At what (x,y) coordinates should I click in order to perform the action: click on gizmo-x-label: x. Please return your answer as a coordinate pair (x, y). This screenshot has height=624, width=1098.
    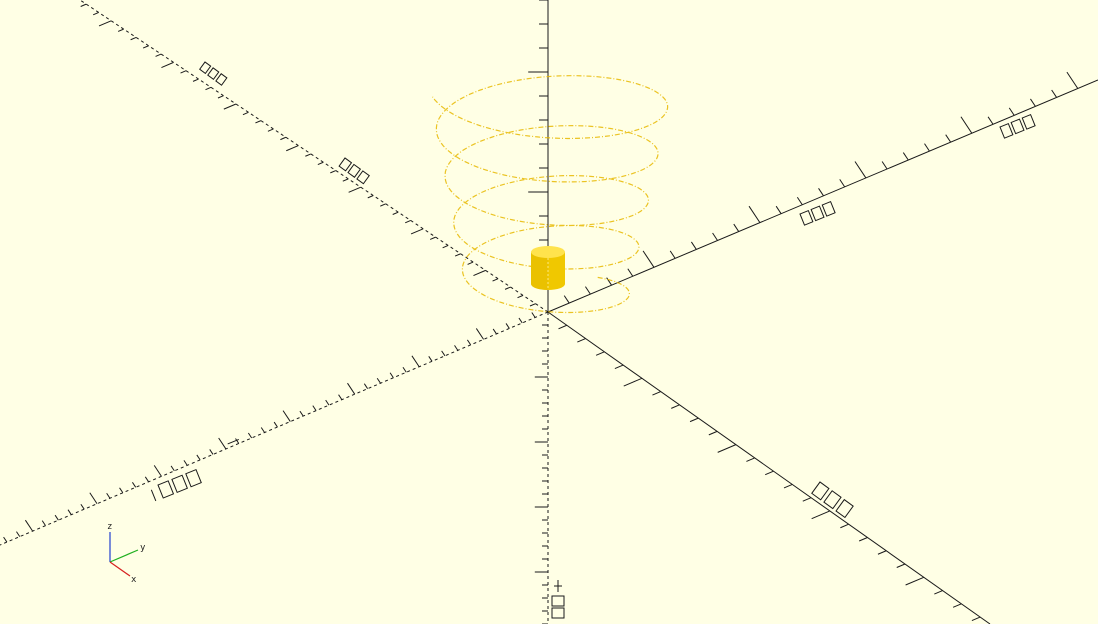
    Looking at the image, I should click on (134, 580).